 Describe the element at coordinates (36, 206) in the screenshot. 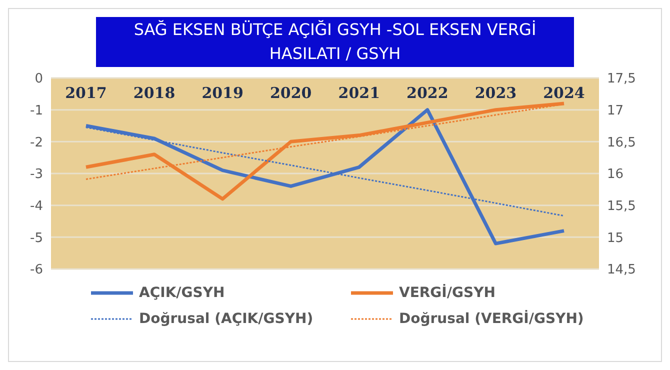

I see `y-tick-label: -4` at that location.